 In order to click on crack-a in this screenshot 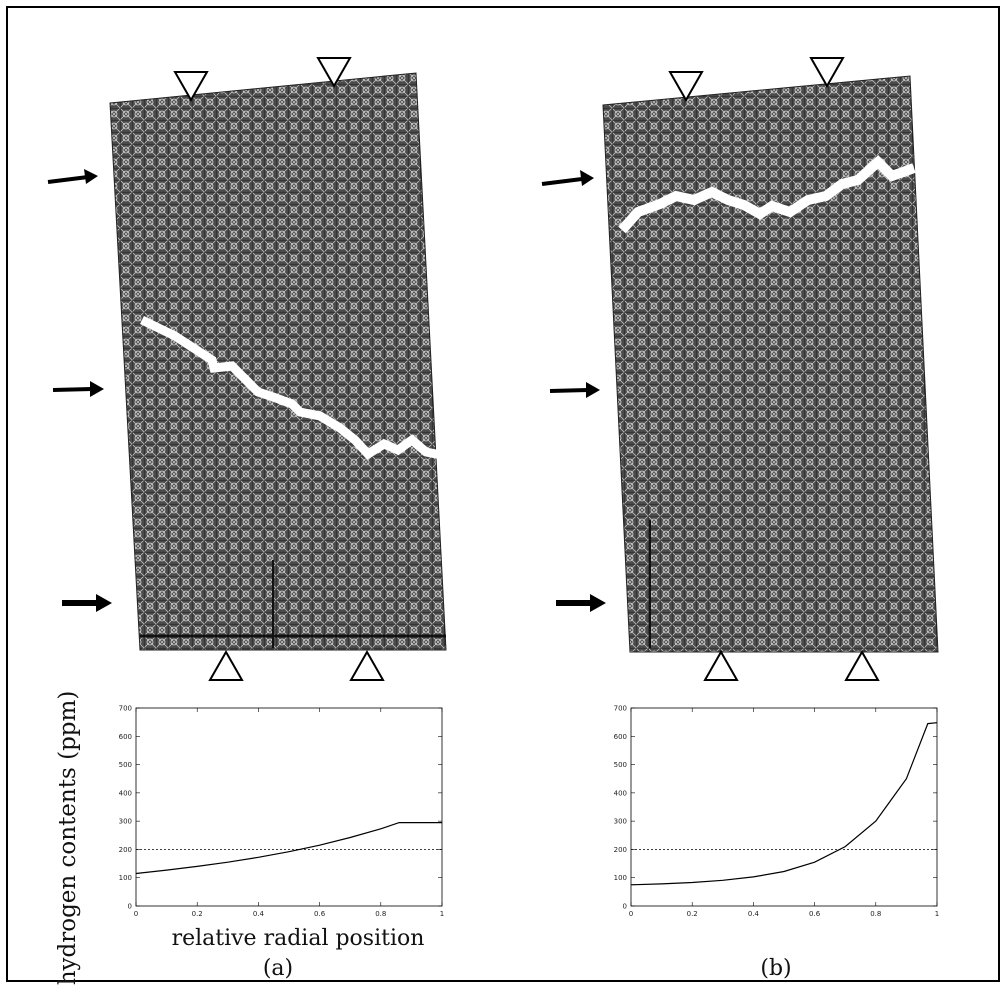, I will do `click(293, 388)`.